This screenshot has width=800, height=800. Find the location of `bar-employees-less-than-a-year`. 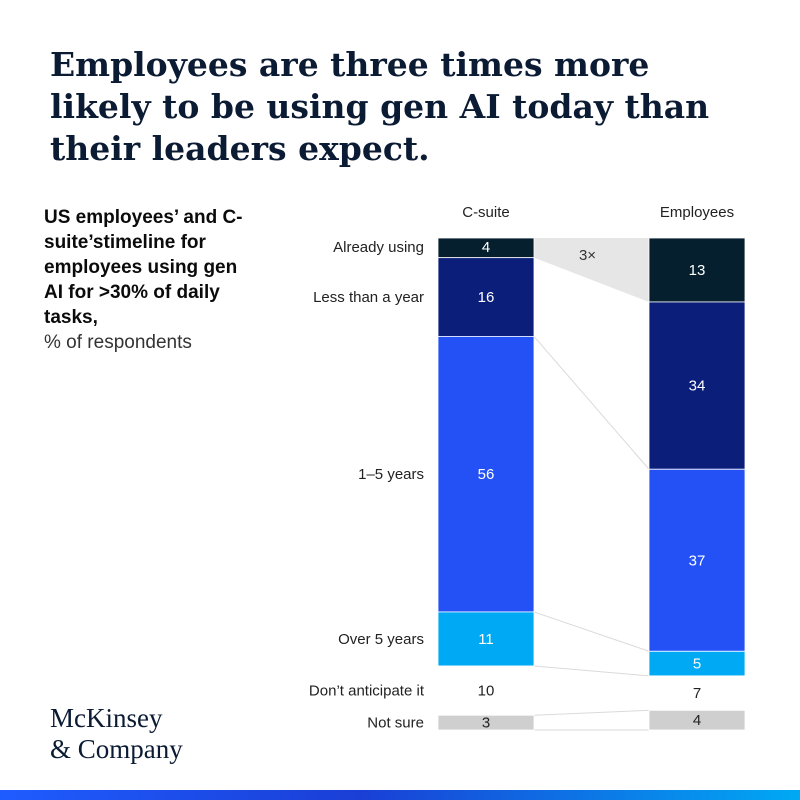

bar-employees-less-than-a-year is located at coordinates (697, 385).